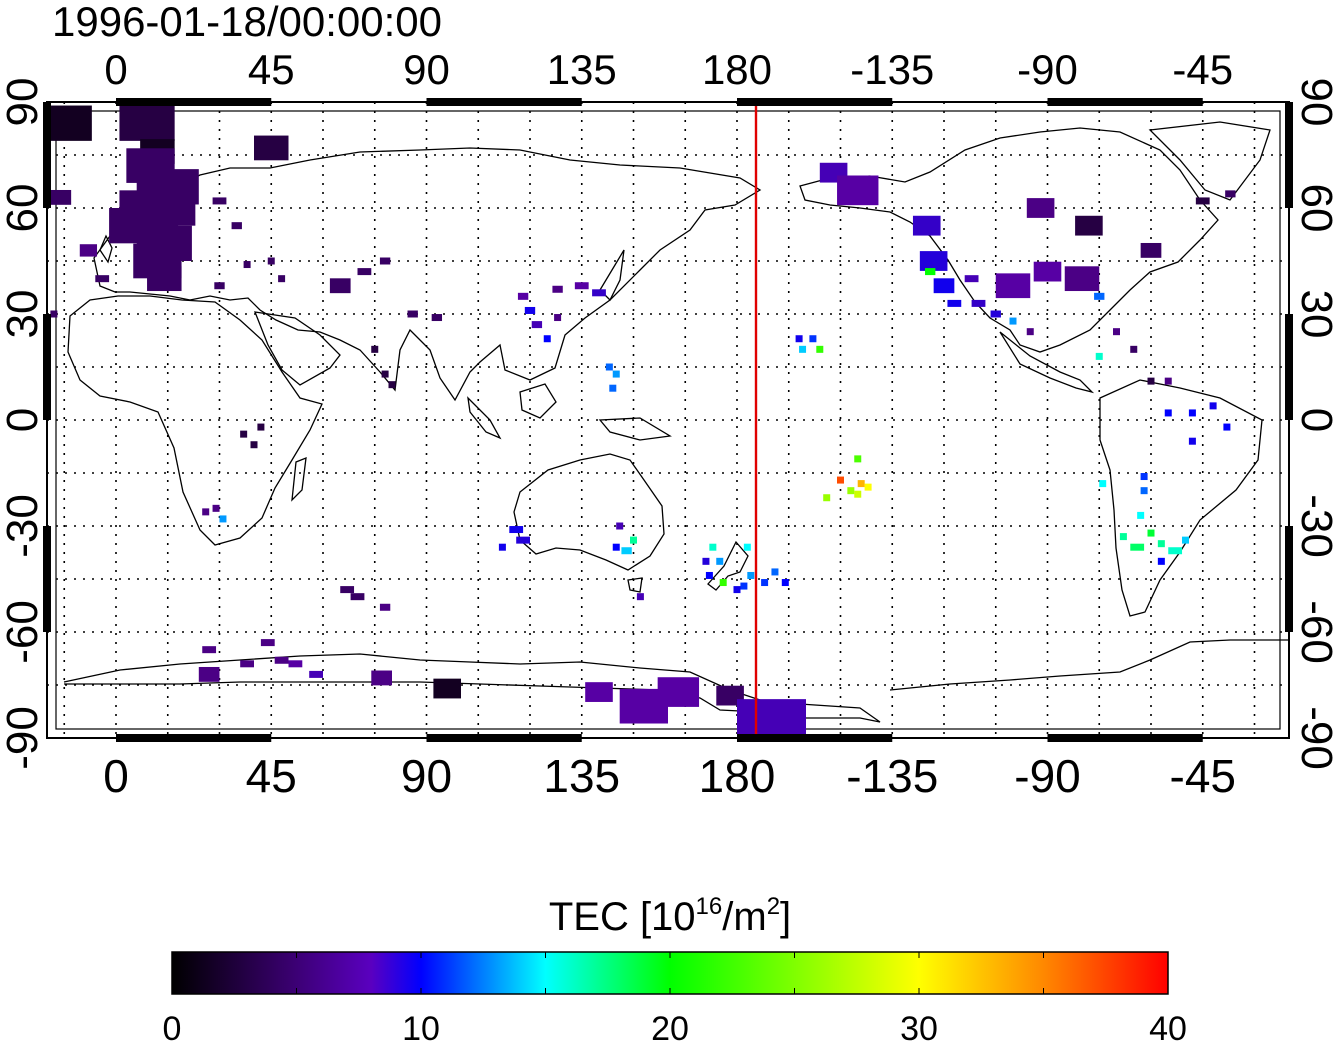  Describe the element at coordinates (919, 1026) in the screenshot. I see `colorbar-tick-label: 30` at that location.